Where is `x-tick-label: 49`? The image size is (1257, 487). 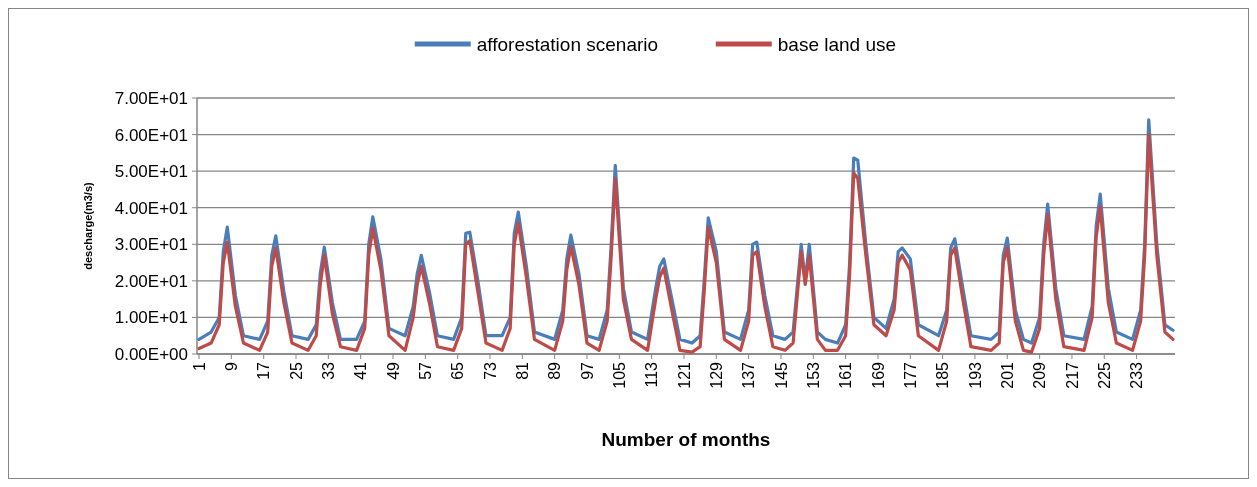
x-tick-label: 49 is located at coordinates (393, 370).